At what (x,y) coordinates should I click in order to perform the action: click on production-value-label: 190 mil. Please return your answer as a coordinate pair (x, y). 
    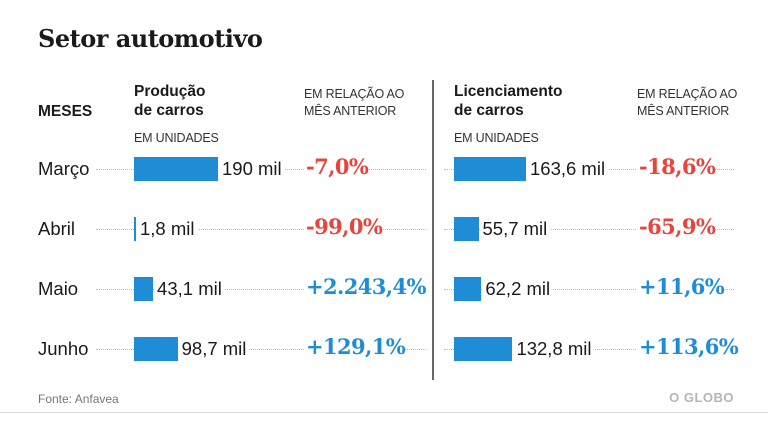
    Looking at the image, I should click on (252, 169).